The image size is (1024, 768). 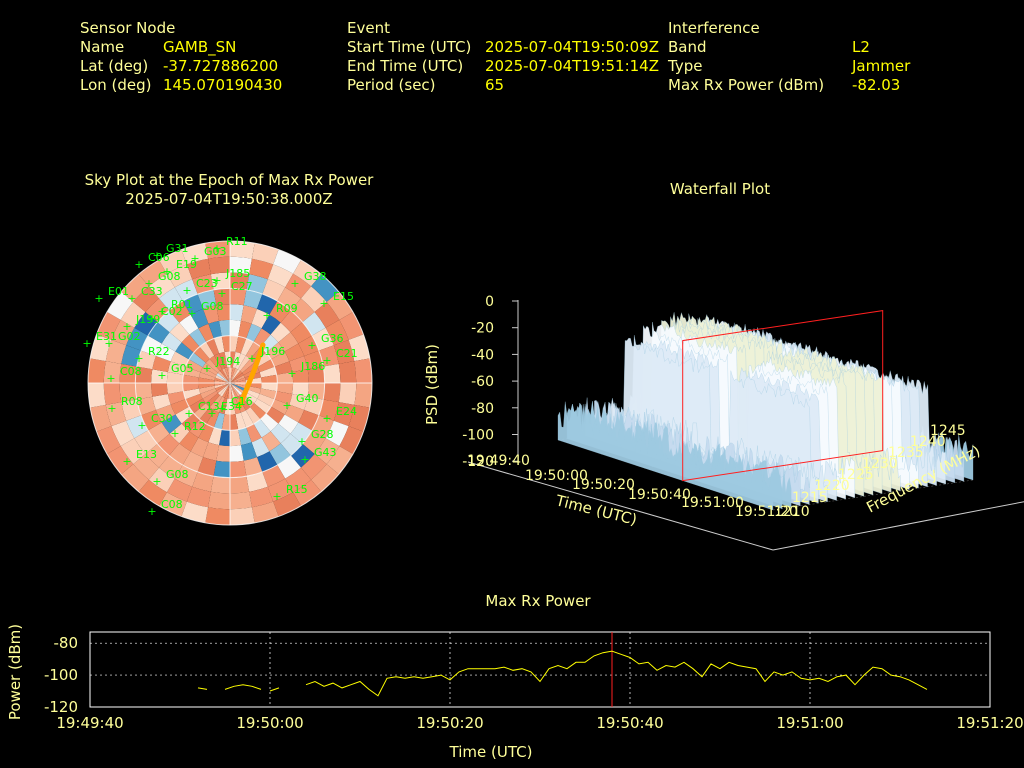 What do you see at coordinates (272, 351) in the screenshot?
I see `sky-sat-label: J196` at bounding box center [272, 351].